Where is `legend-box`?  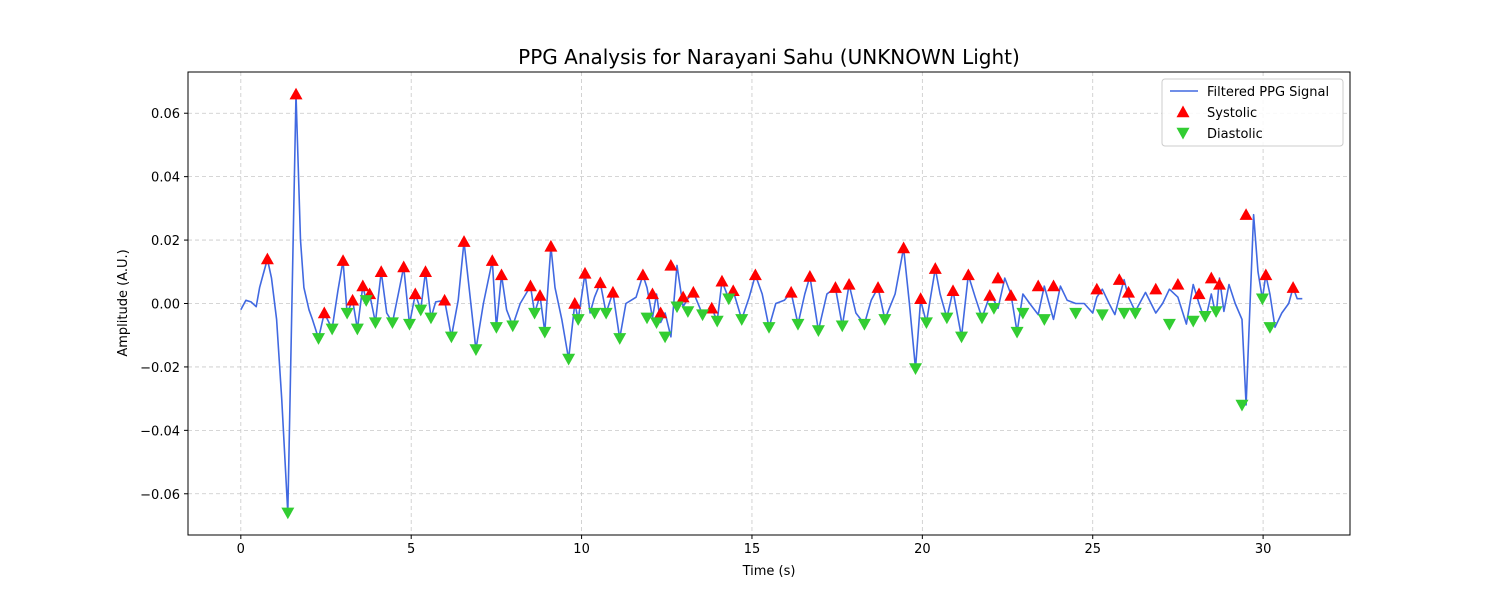 legend-box is located at coordinates (1252, 112).